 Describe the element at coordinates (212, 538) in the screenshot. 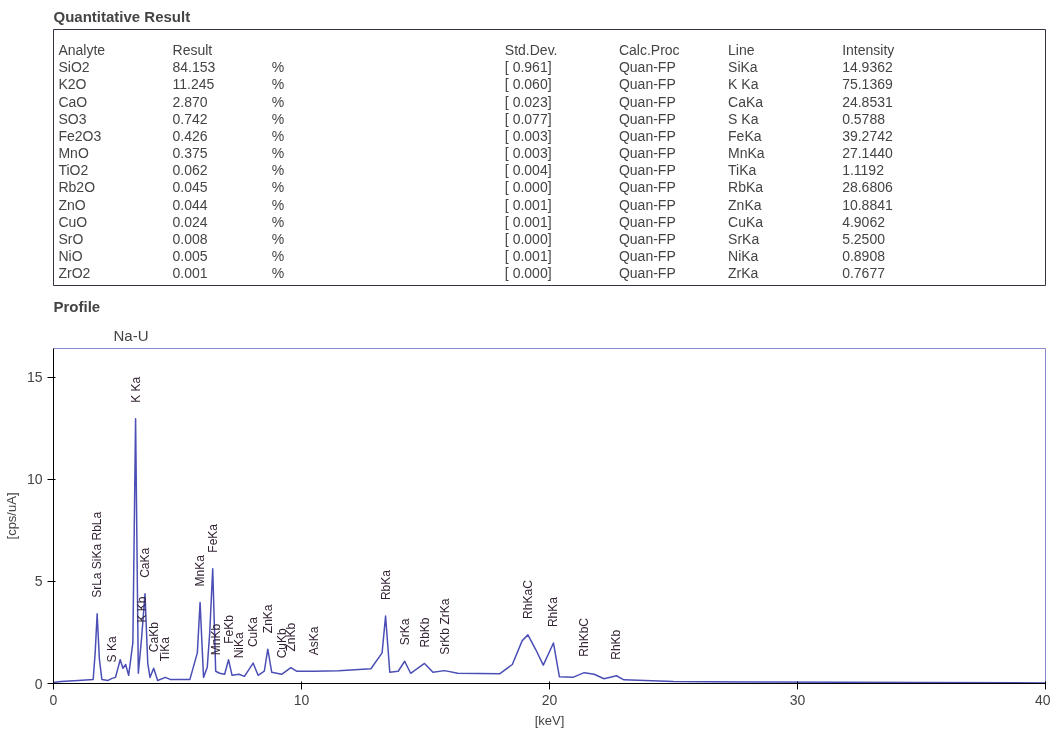

I see `annotation: FeKa` at that location.